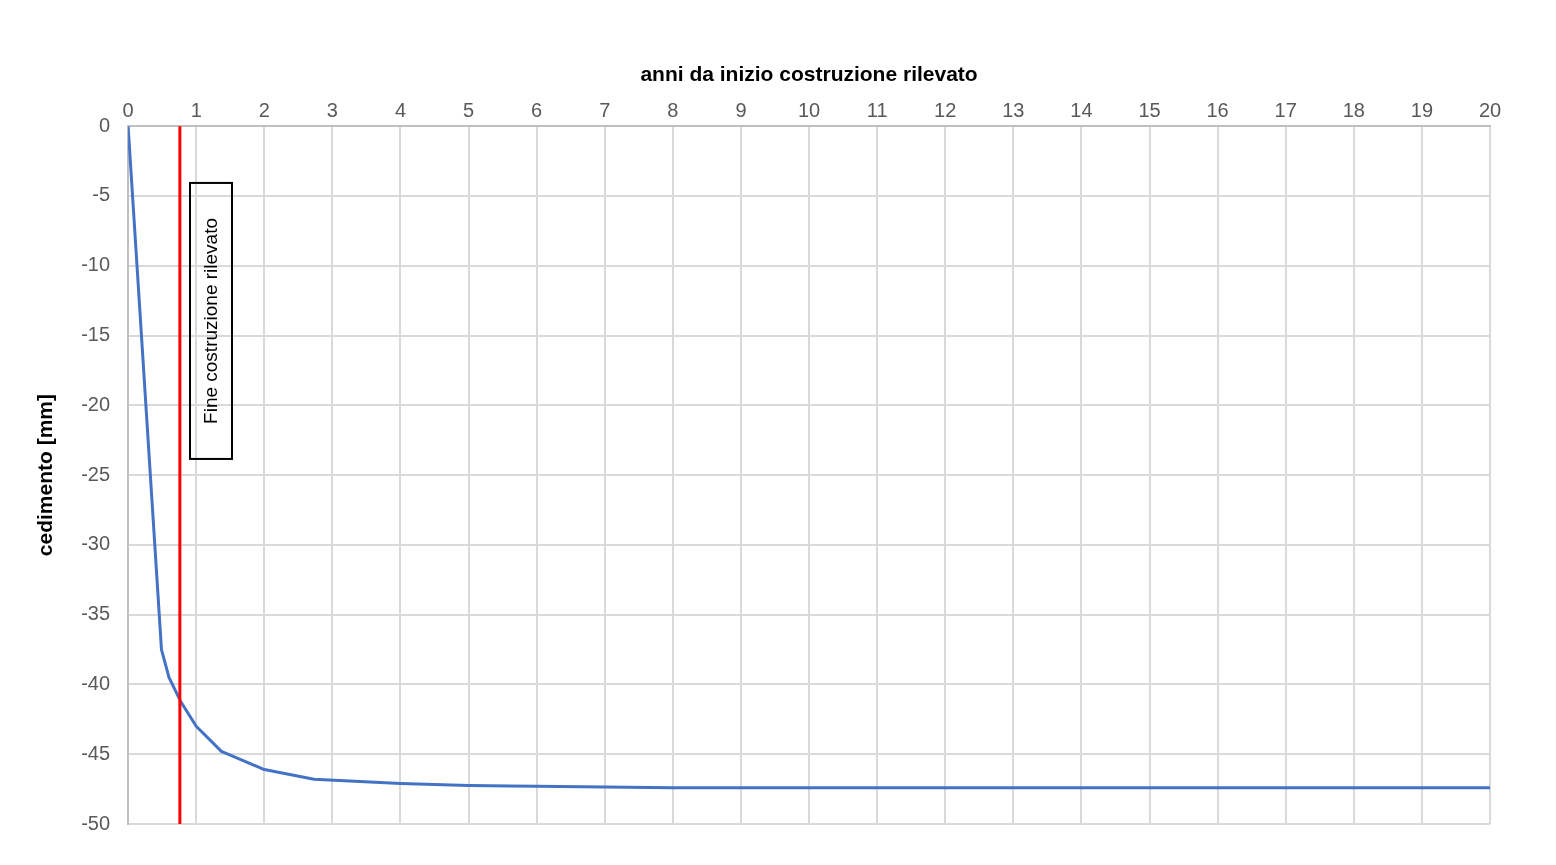  Describe the element at coordinates (96, 682) in the screenshot. I see `y-tick-label: -40` at that location.